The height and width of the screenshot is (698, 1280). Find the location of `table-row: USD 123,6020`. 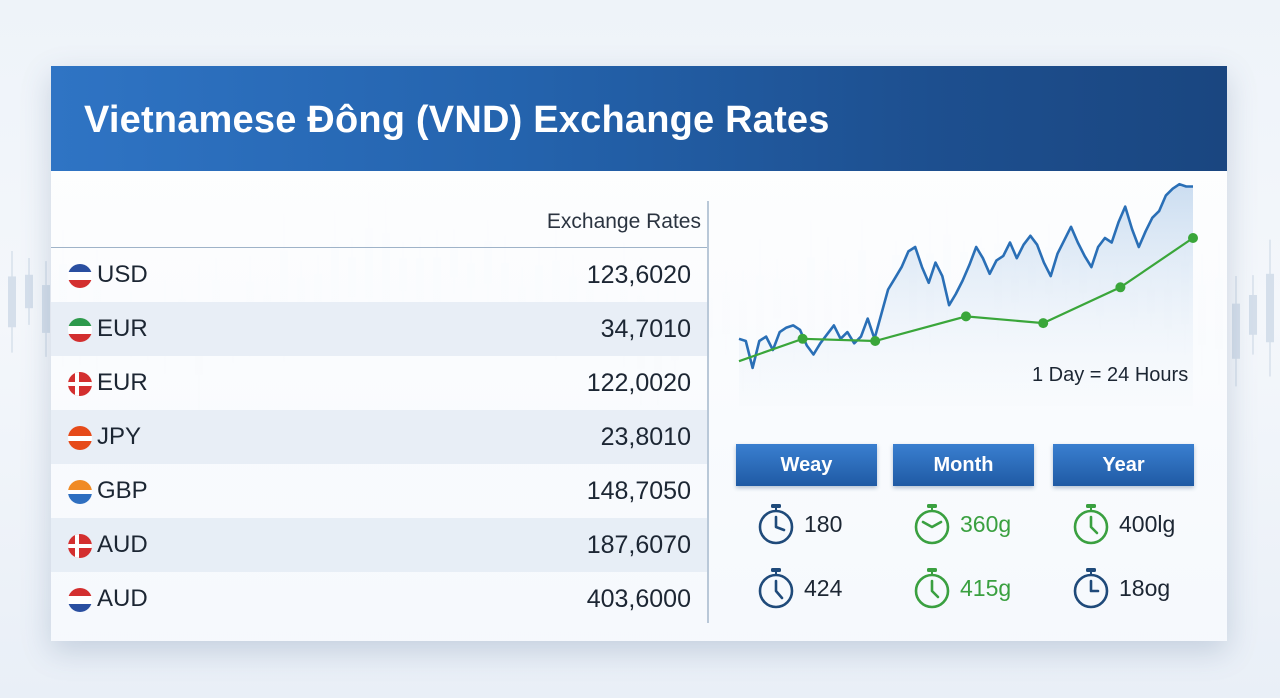

table-row: USD 123,6020 is located at coordinates (379, 275).